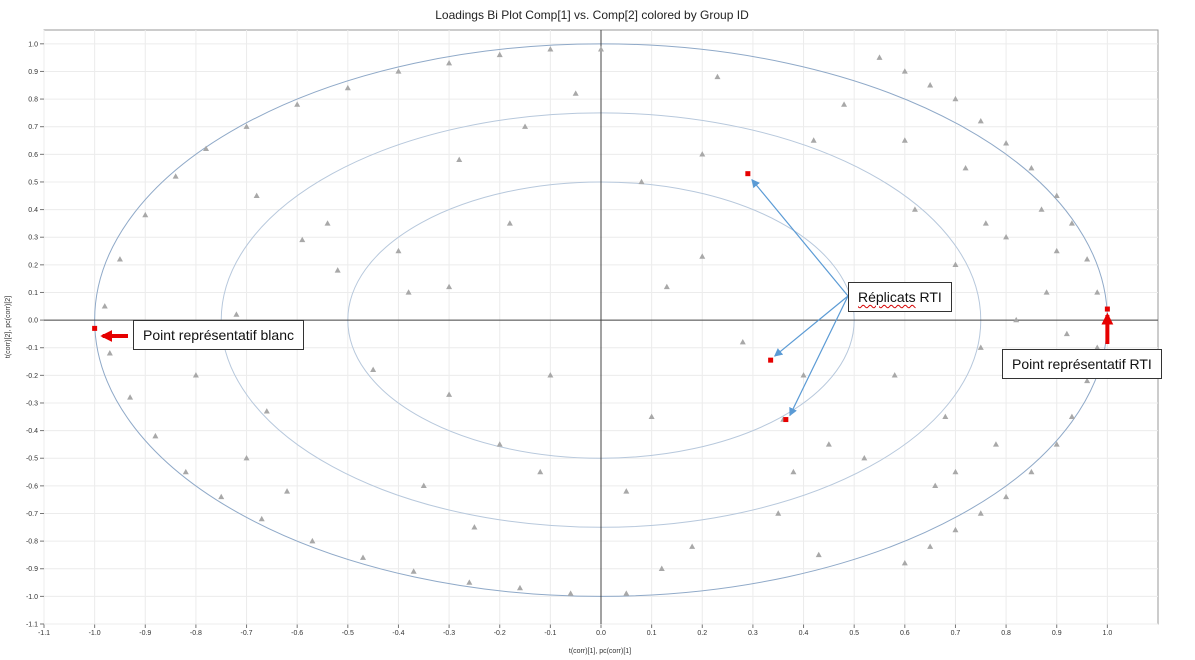 The height and width of the screenshot is (660, 1195). I want to click on y-tick-label: -0.7, so click(32, 514).